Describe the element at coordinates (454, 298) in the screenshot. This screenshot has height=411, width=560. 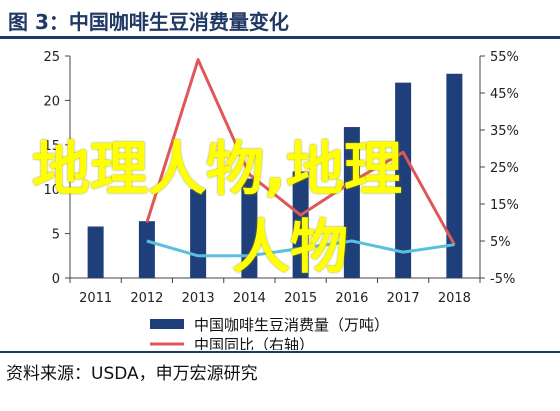
I see `x-axis-tick-label: 2018` at that location.